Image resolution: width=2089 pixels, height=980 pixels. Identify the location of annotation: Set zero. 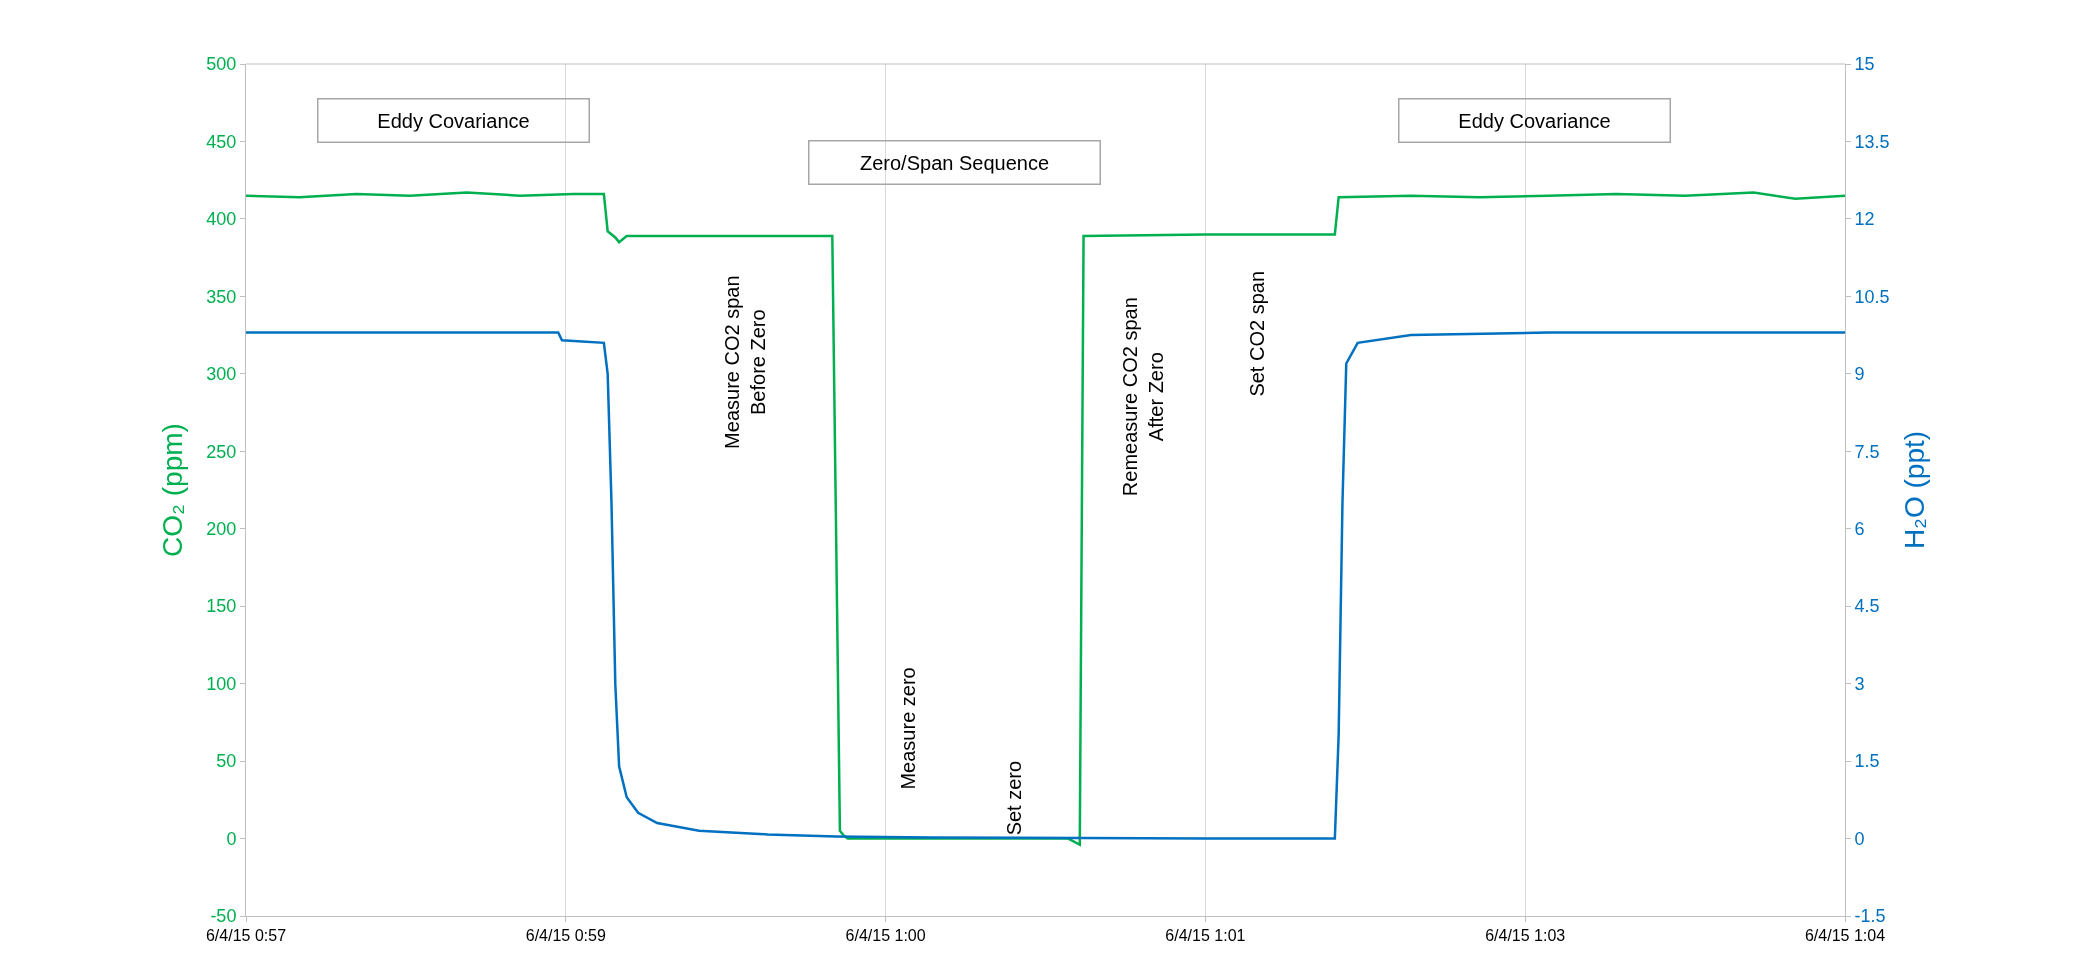
(1013, 798).